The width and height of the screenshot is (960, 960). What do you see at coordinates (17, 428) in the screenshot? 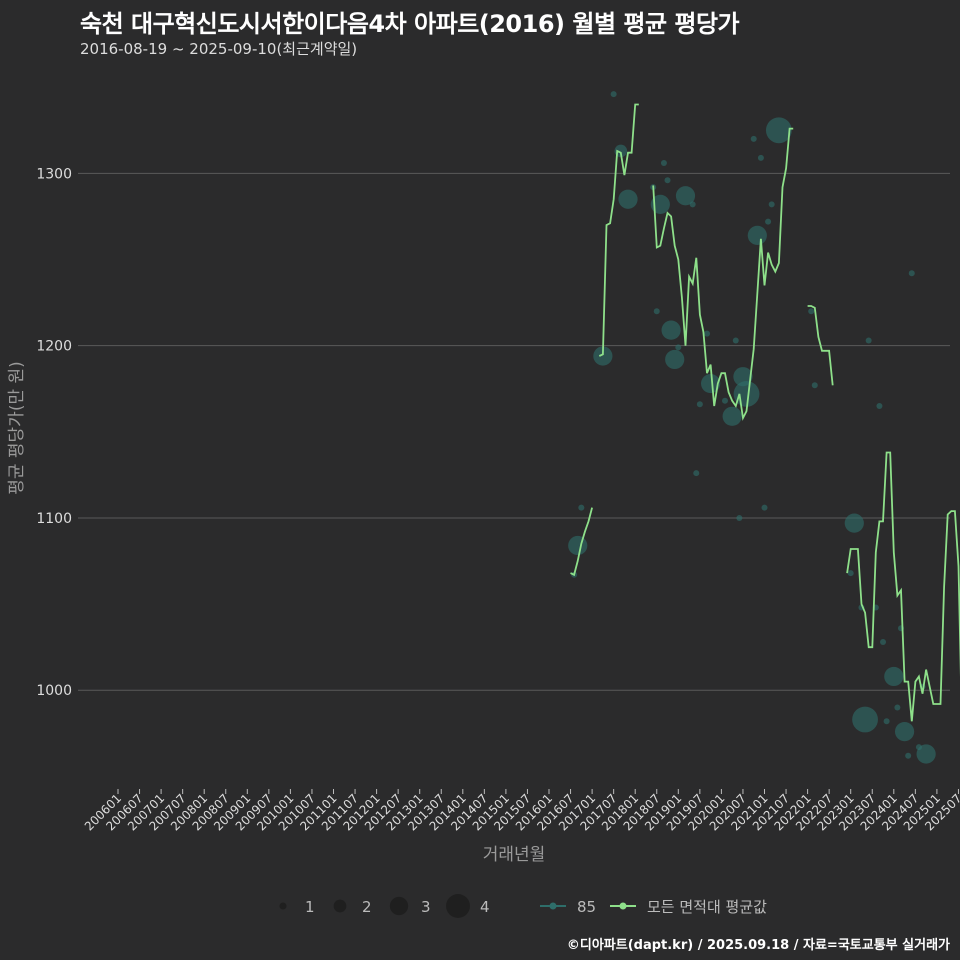
I see `y-axis-title: 평균 평당가(만 원)` at bounding box center [17, 428].